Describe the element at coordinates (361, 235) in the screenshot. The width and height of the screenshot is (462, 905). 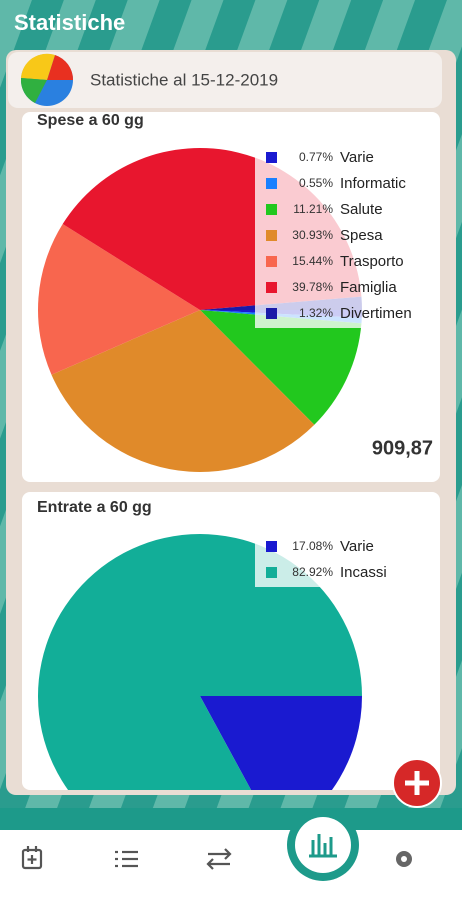
I see `legend-label: Spesa` at that location.